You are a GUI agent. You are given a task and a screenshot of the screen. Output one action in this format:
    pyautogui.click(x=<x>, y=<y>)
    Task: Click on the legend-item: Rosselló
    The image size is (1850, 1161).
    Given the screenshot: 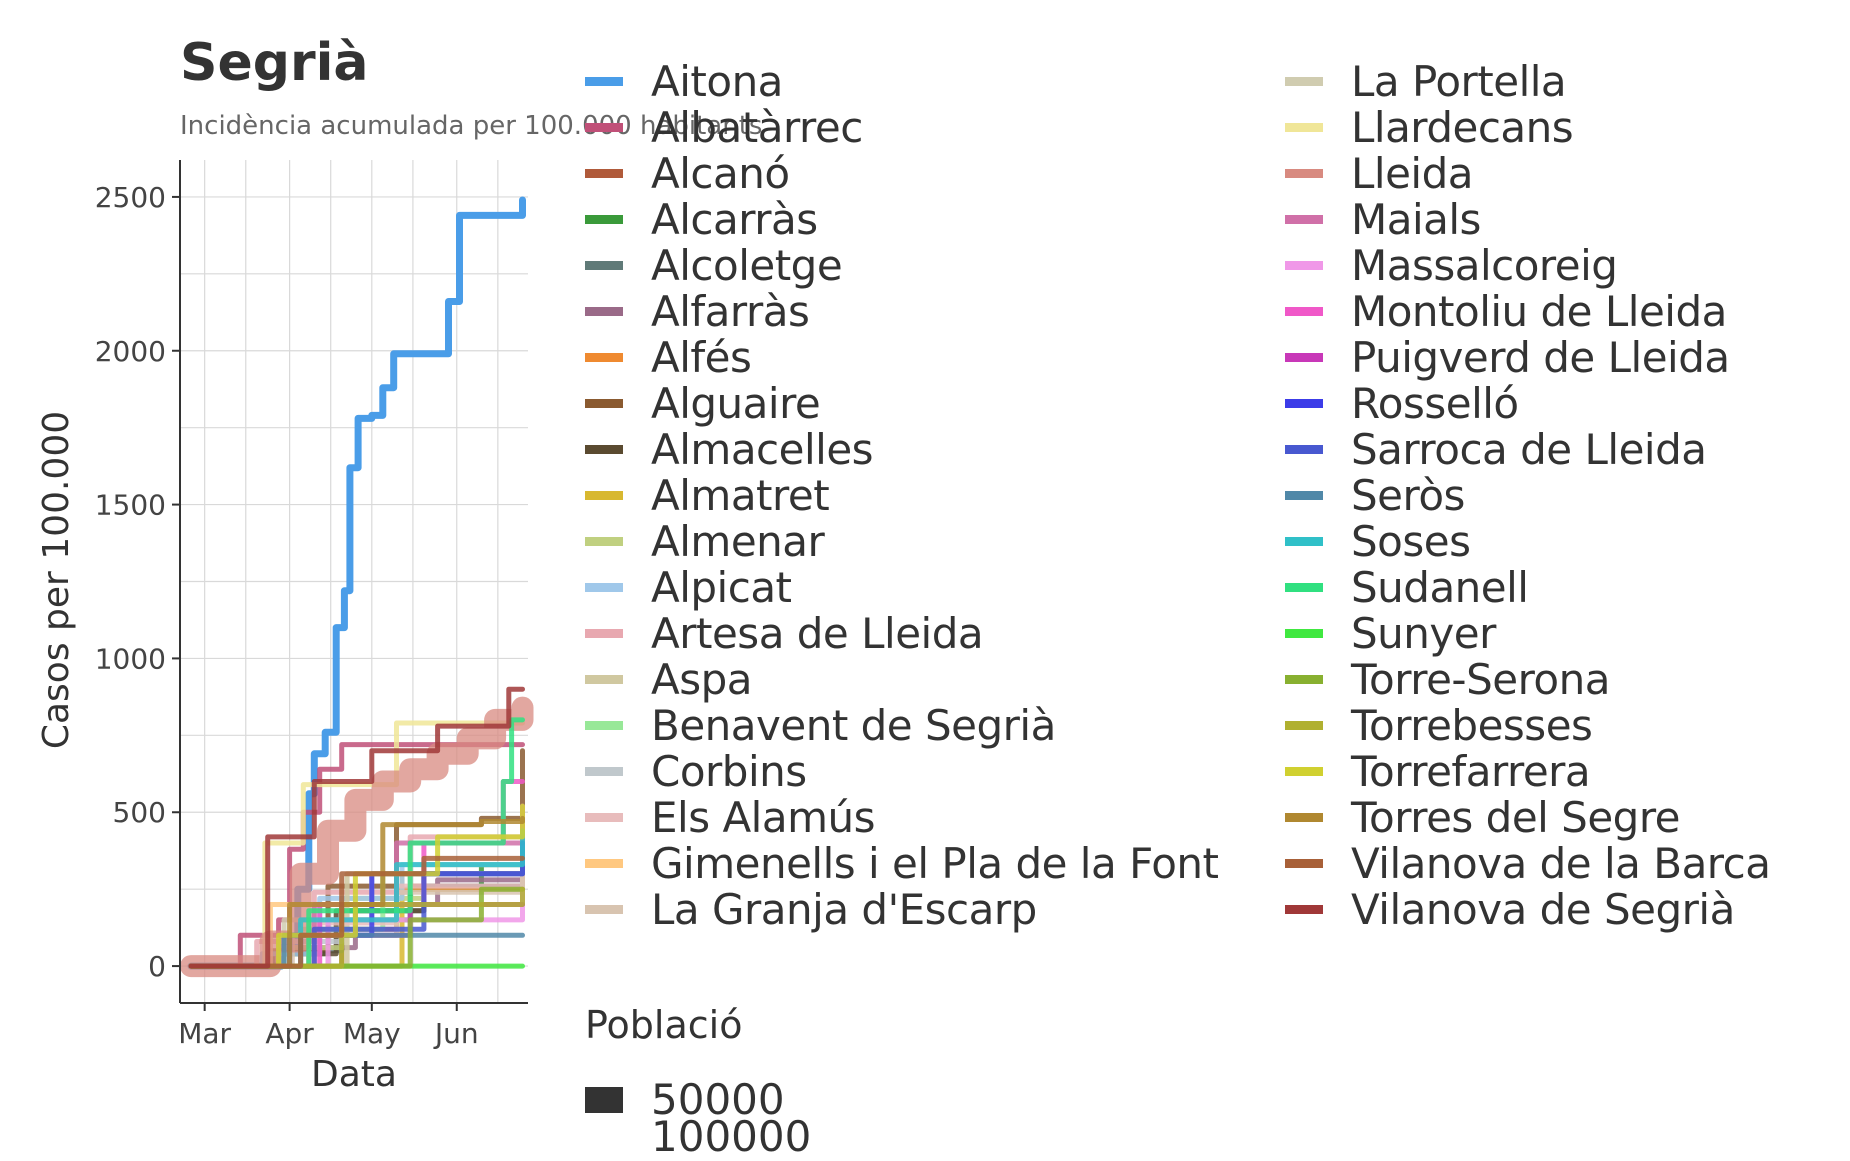 What is the action you would take?
    pyautogui.click(x=1527, y=403)
    